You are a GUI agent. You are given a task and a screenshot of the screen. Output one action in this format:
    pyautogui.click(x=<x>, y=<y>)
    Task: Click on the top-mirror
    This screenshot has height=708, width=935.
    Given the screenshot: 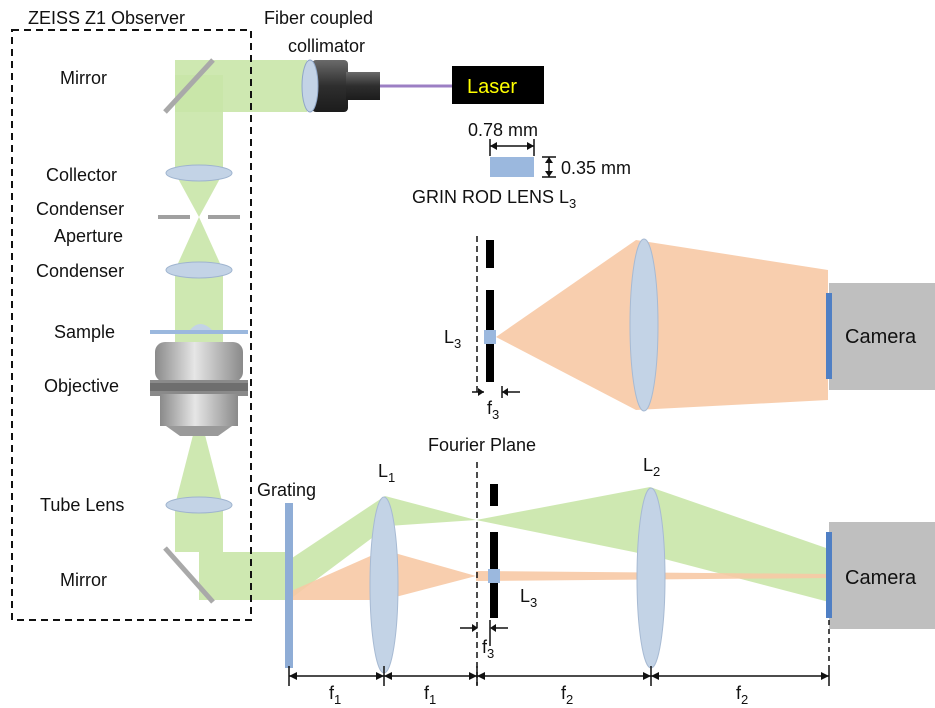 What is the action you would take?
    pyautogui.click(x=189, y=86)
    